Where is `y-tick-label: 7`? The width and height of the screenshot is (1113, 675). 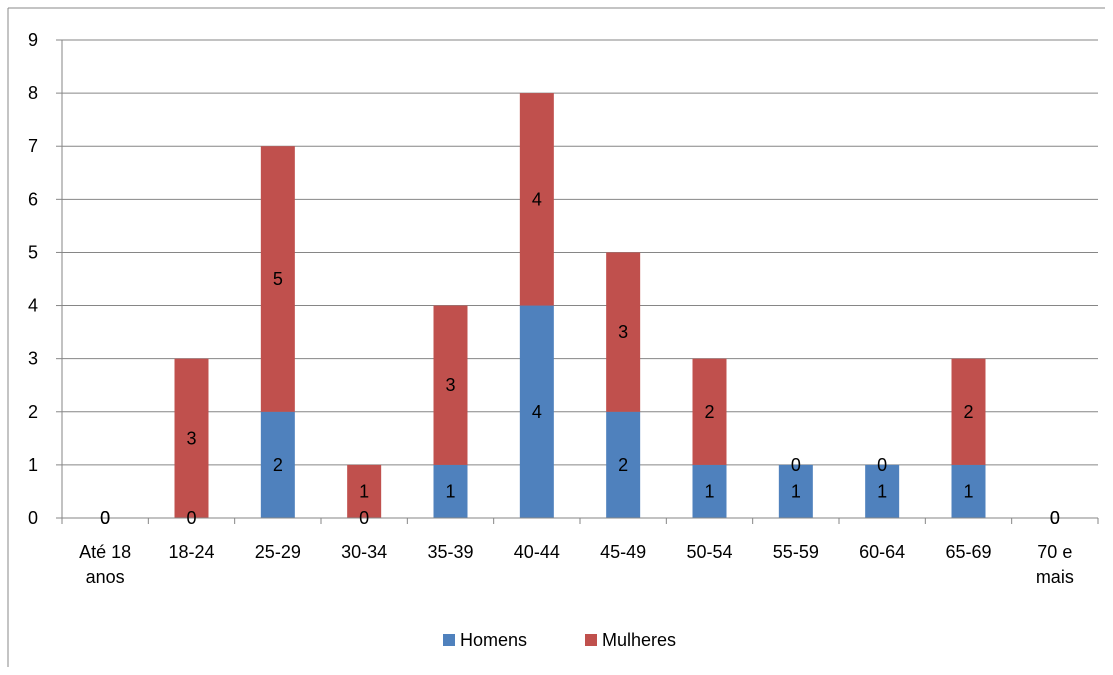 y-tick-label: 7 is located at coordinates (33, 146).